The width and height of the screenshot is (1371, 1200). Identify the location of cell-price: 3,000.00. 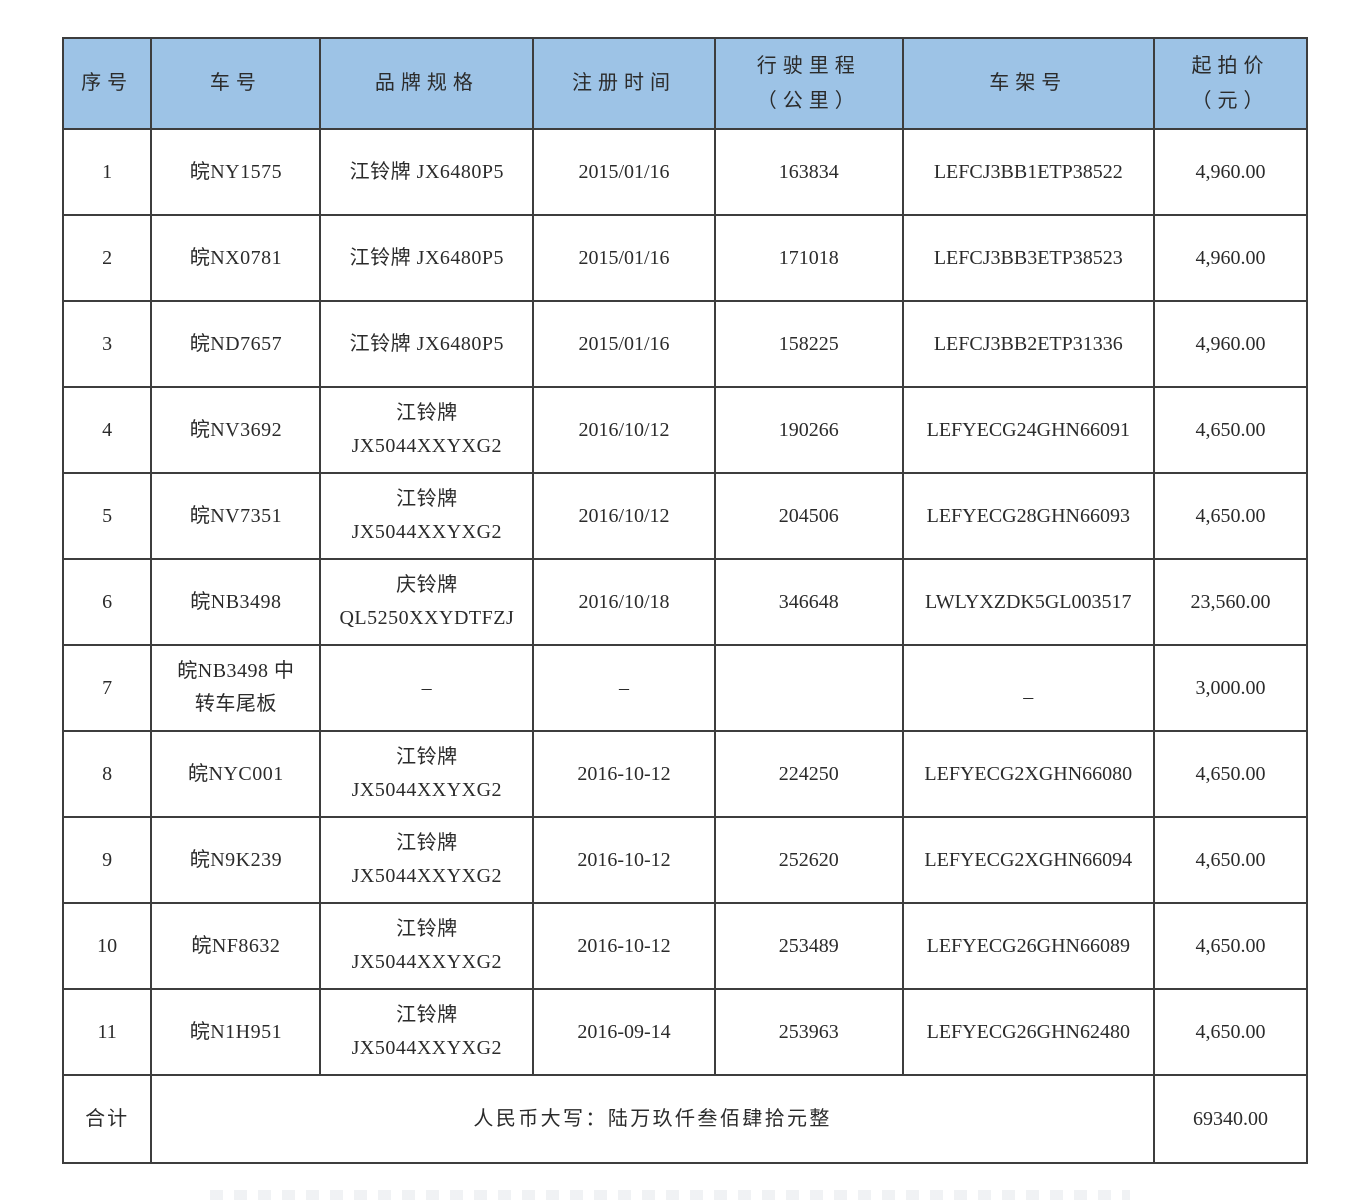
(1230, 688).